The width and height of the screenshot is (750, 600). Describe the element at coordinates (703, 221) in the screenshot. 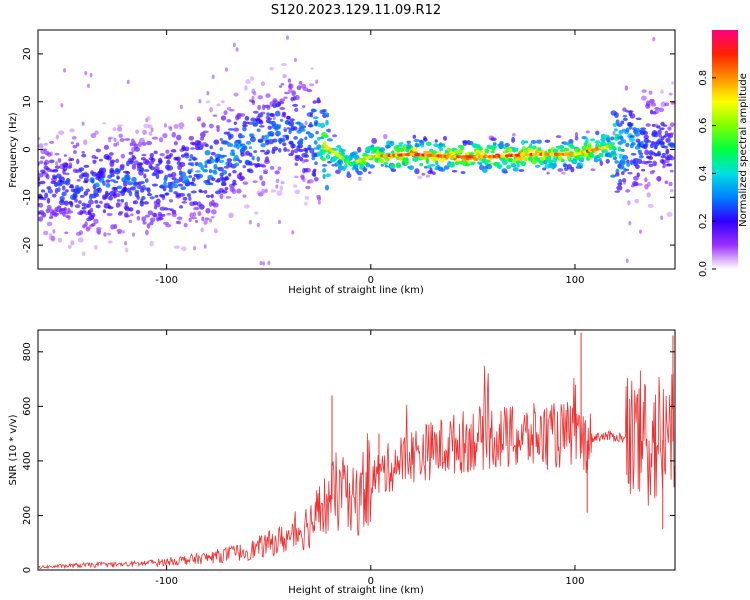

I see `colorbar-tick-label: 0.2` at that location.